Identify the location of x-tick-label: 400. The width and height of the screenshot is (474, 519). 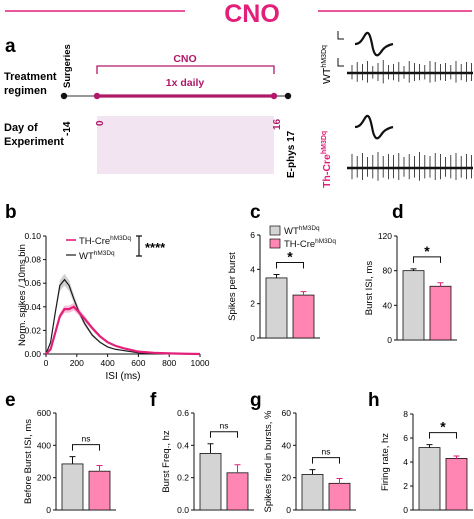
(108, 363).